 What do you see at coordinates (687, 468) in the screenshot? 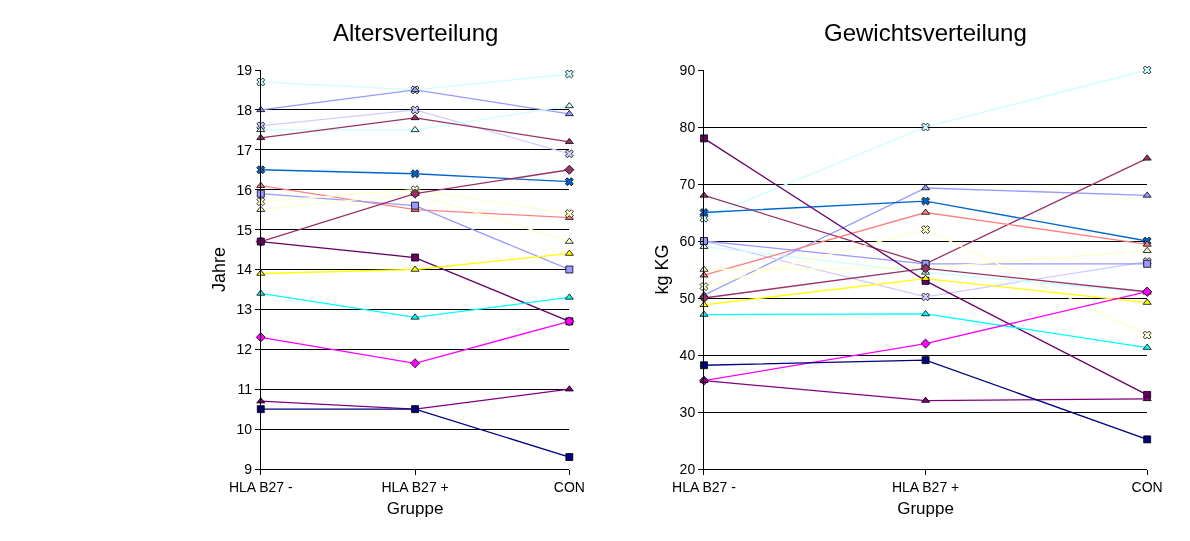
I see `y-tick-label: 20` at bounding box center [687, 468].